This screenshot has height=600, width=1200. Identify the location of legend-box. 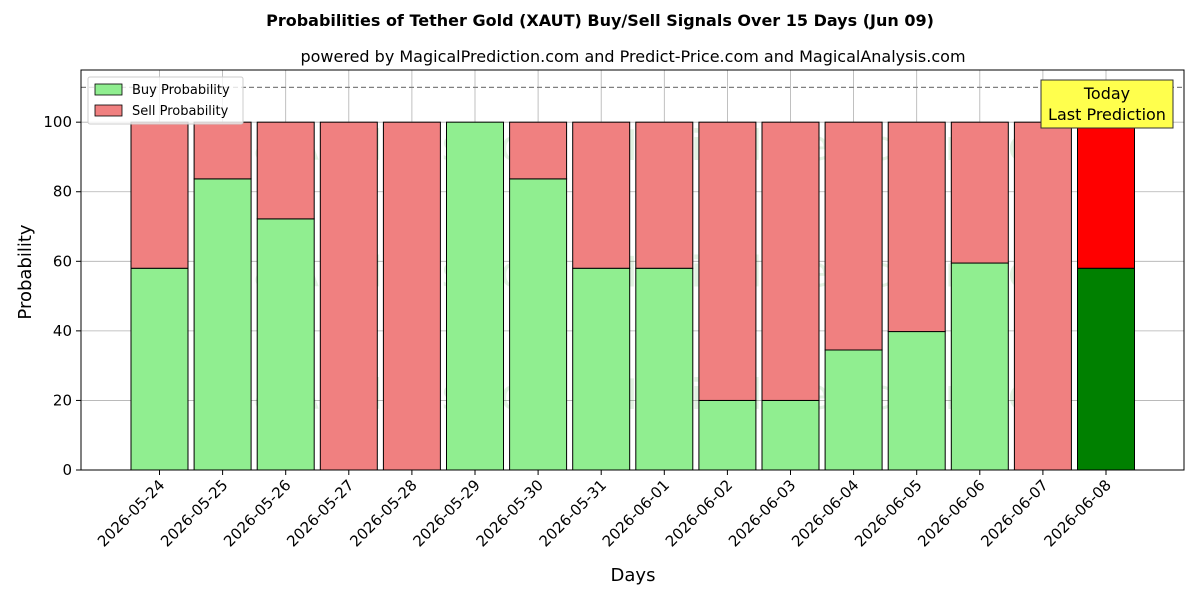
(165, 100).